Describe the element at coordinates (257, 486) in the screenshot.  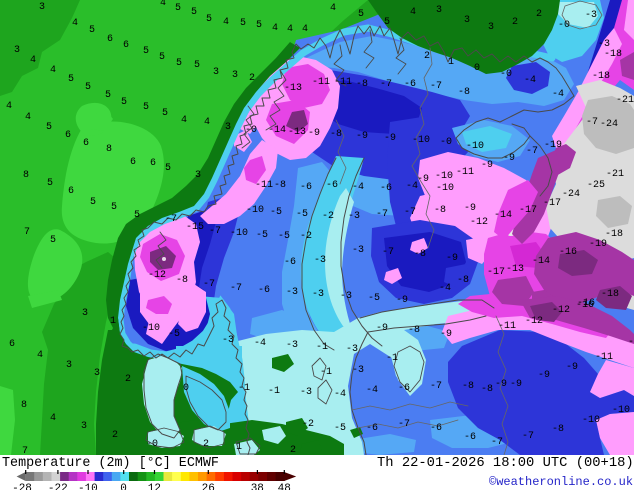
I see `svg-text: 38` at that location.